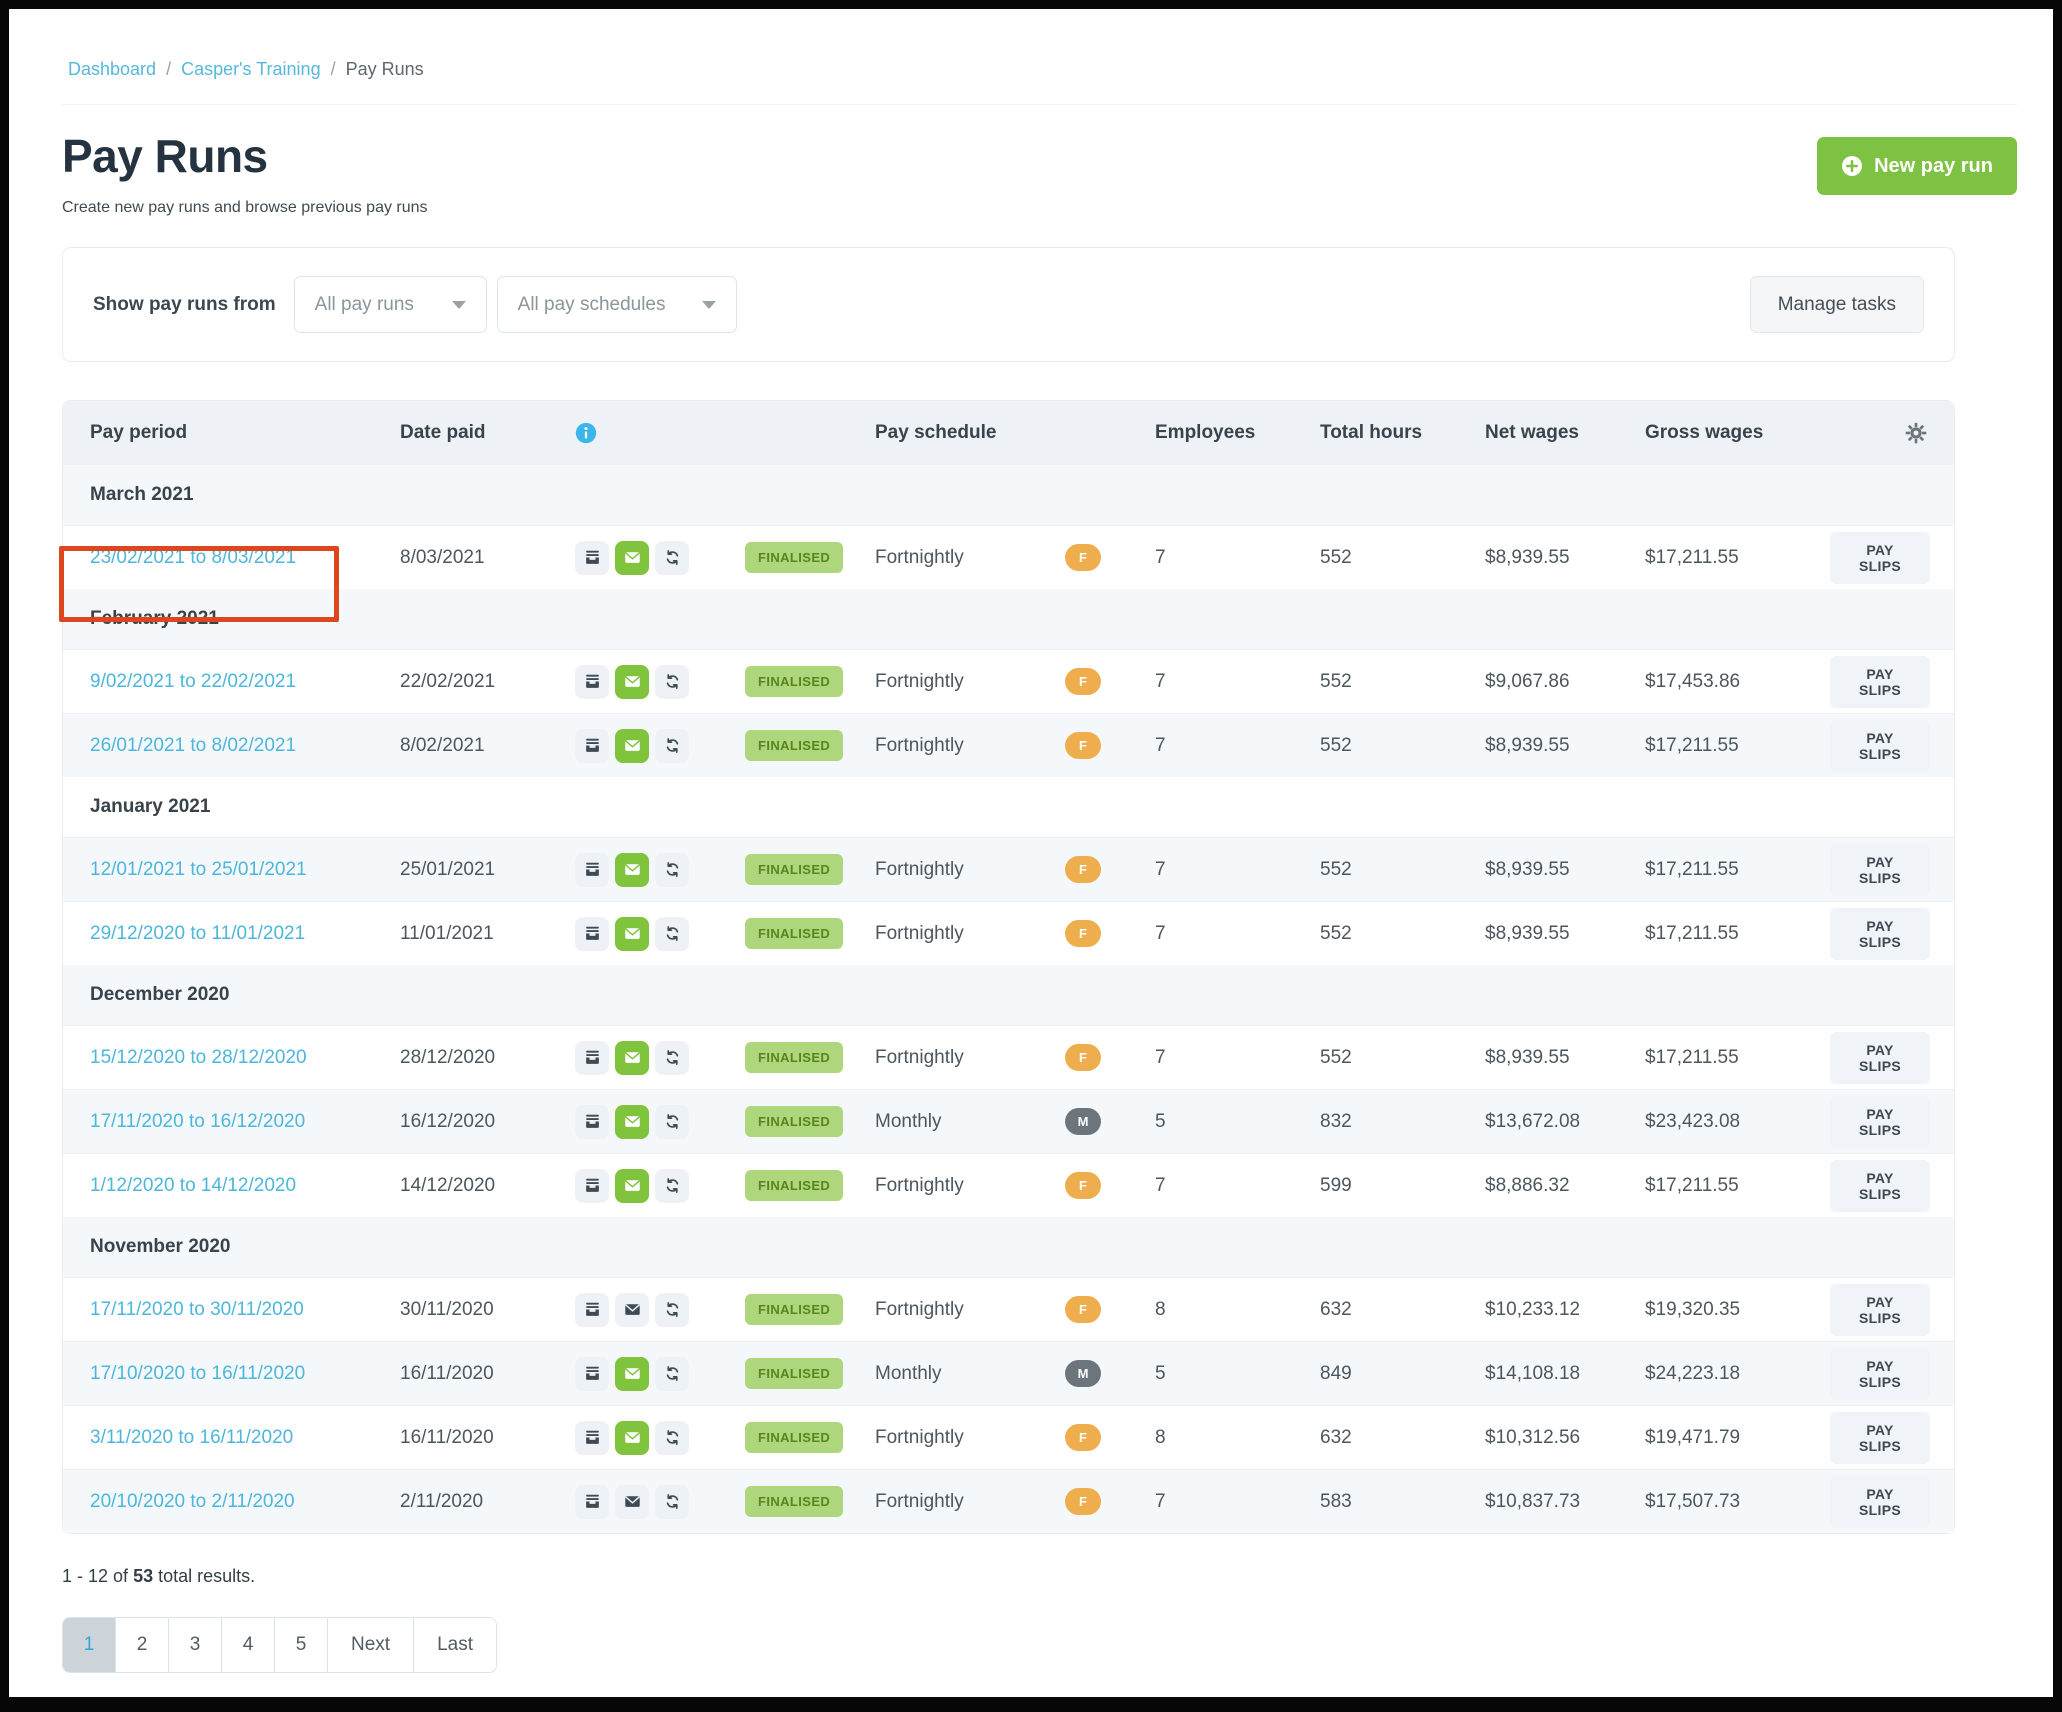  Describe the element at coordinates (1008, 807) in the screenshot. I see `group-header-row: January 2021` at that location.